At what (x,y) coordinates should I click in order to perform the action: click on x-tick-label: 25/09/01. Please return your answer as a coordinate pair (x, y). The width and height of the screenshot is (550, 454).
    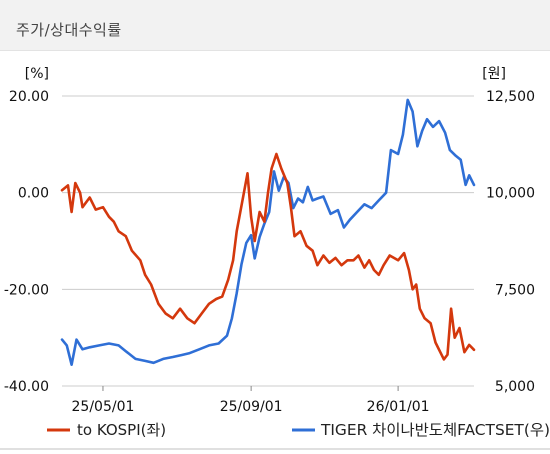
    Looking at the image, I should click on (251, 407).